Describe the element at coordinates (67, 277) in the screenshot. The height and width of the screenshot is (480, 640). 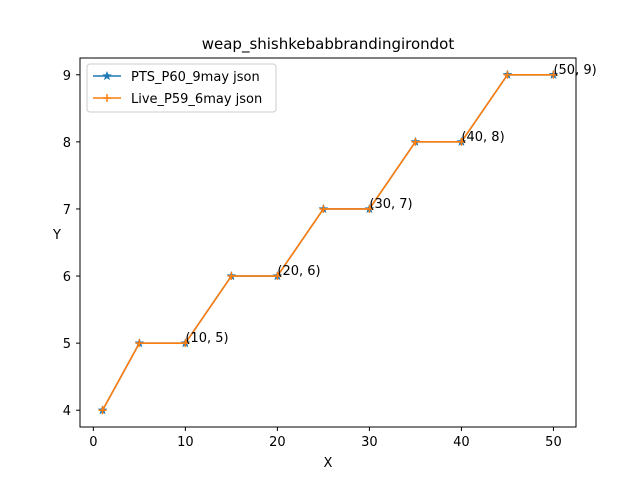
I see `y-tick-label: 6` at that location.